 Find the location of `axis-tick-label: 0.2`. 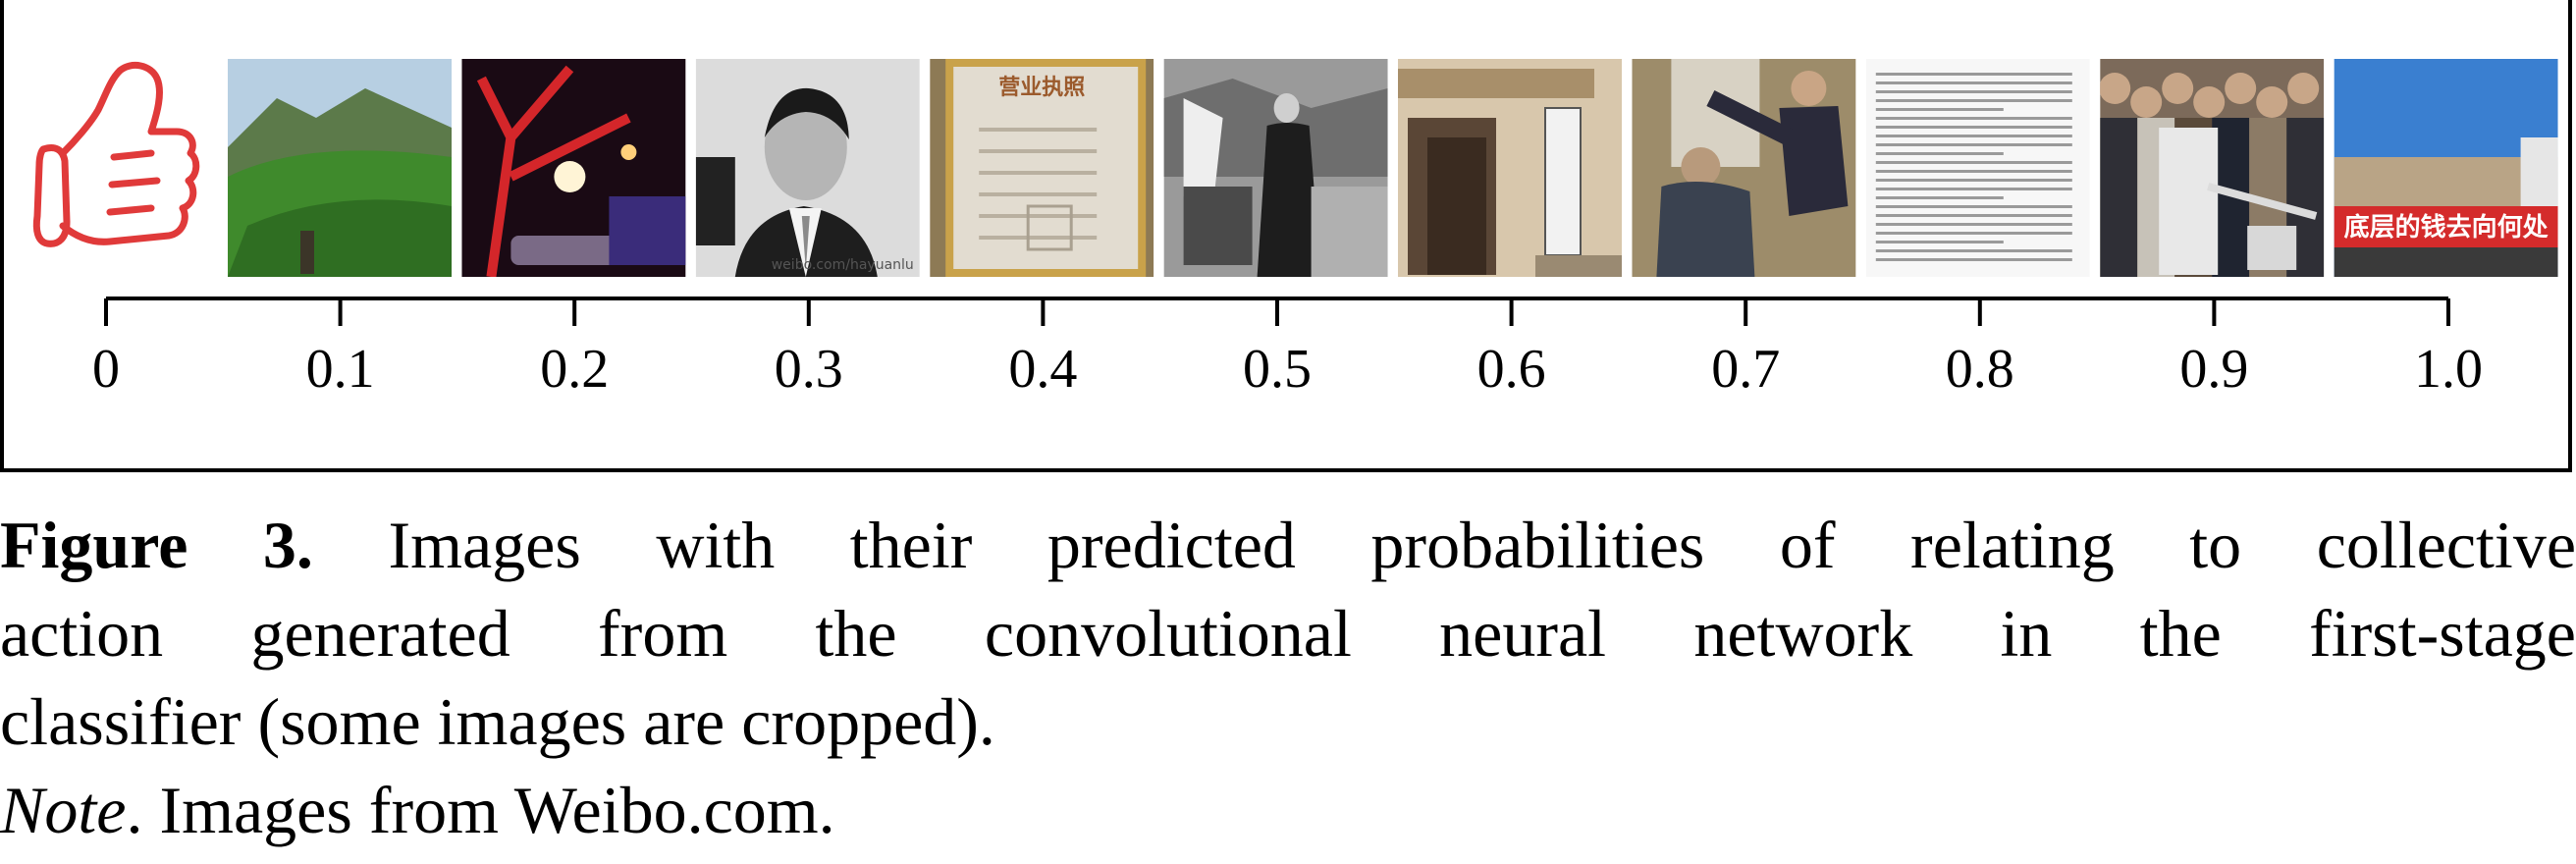

axis-tick-label: 0.2 is located at coordinates (574, 369).